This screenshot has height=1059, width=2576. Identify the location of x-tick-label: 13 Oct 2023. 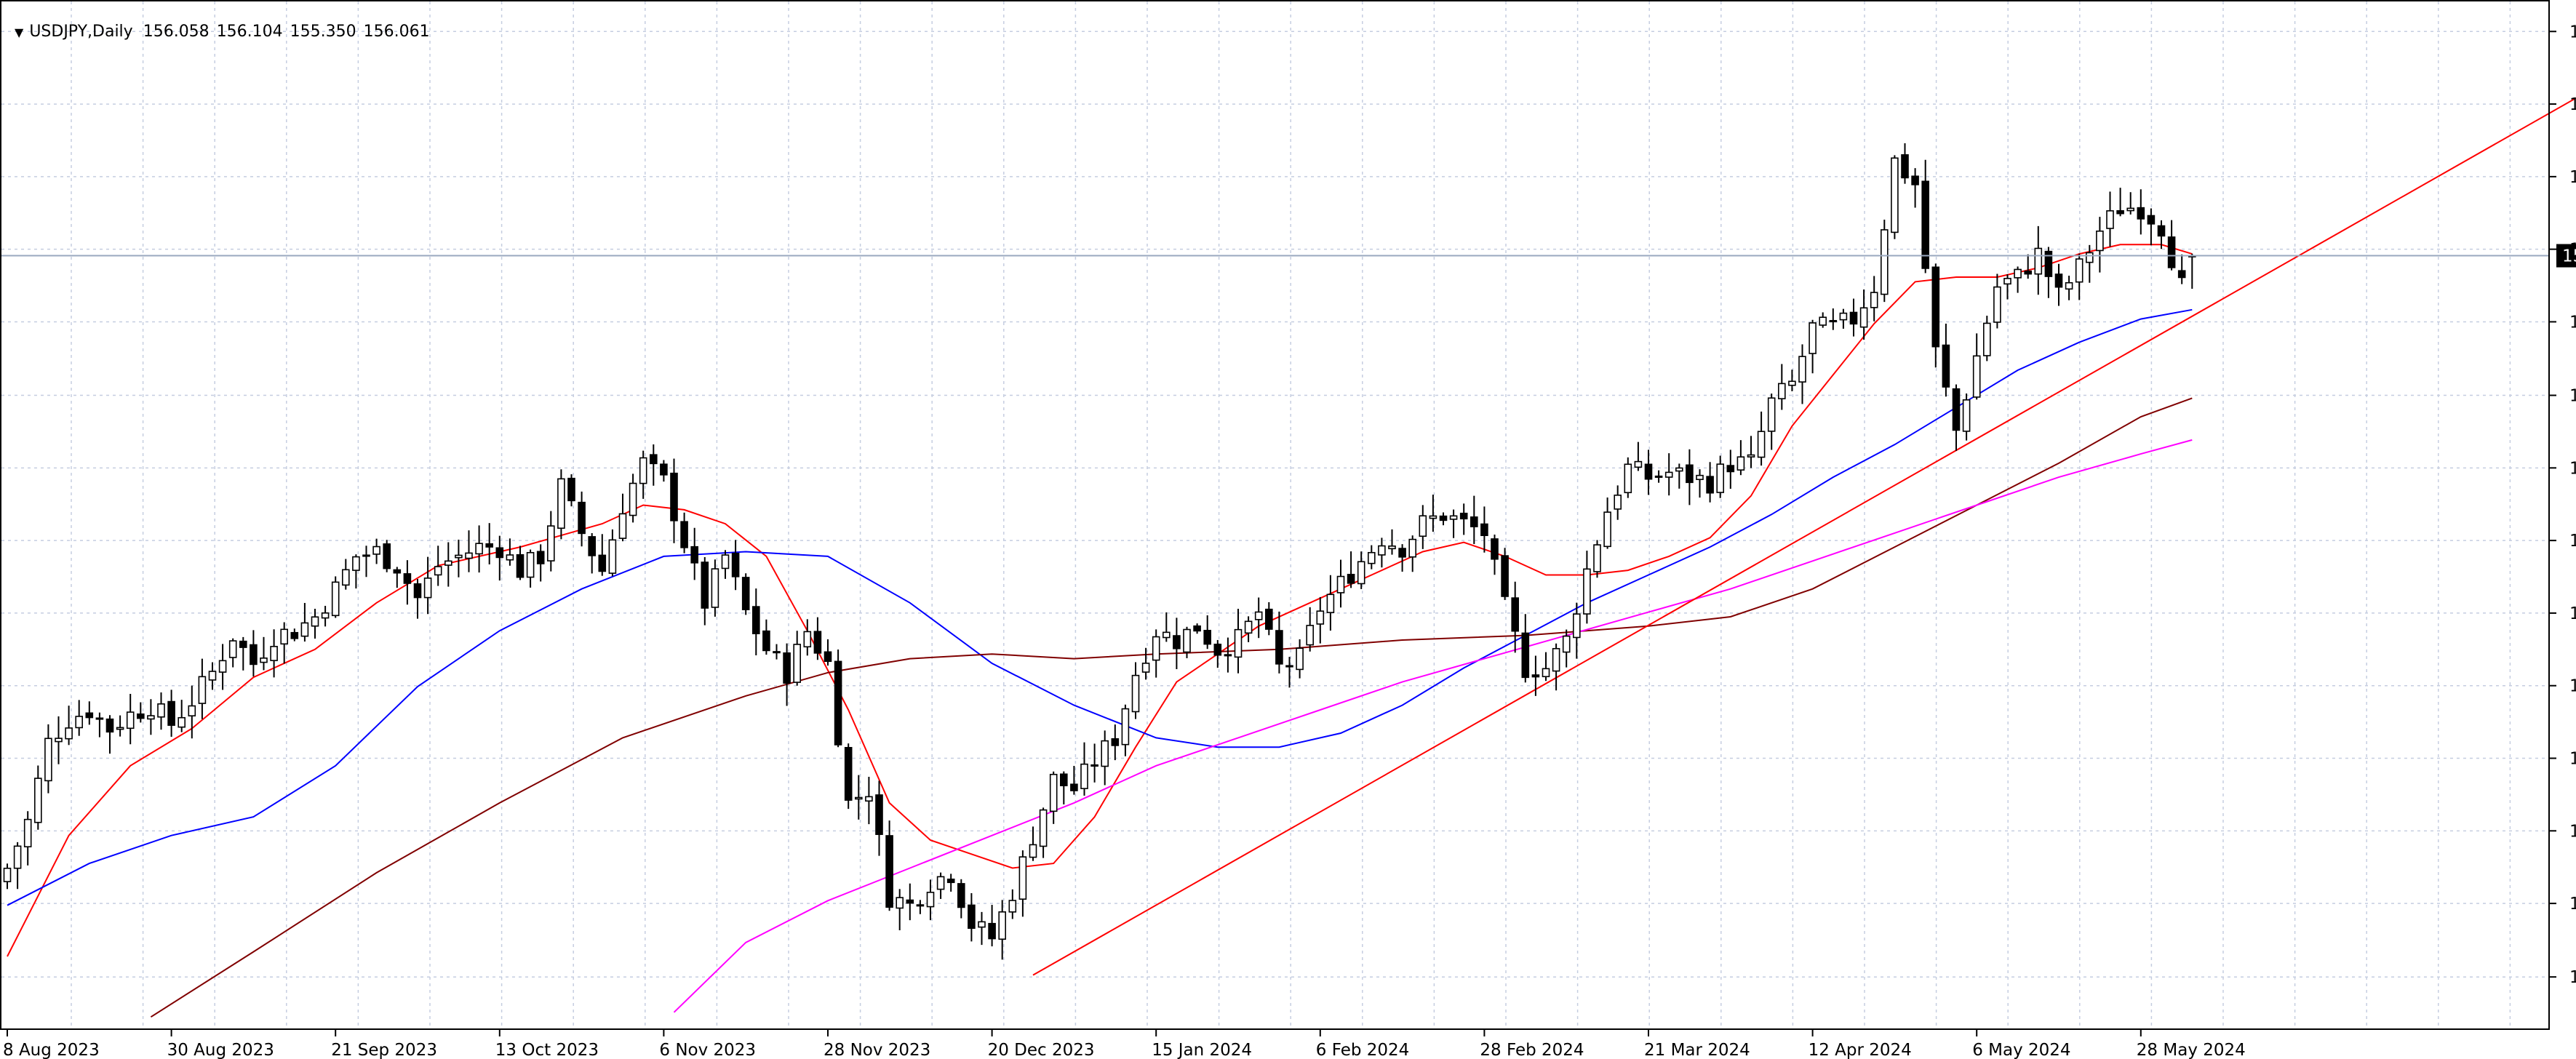
(547, 1050).